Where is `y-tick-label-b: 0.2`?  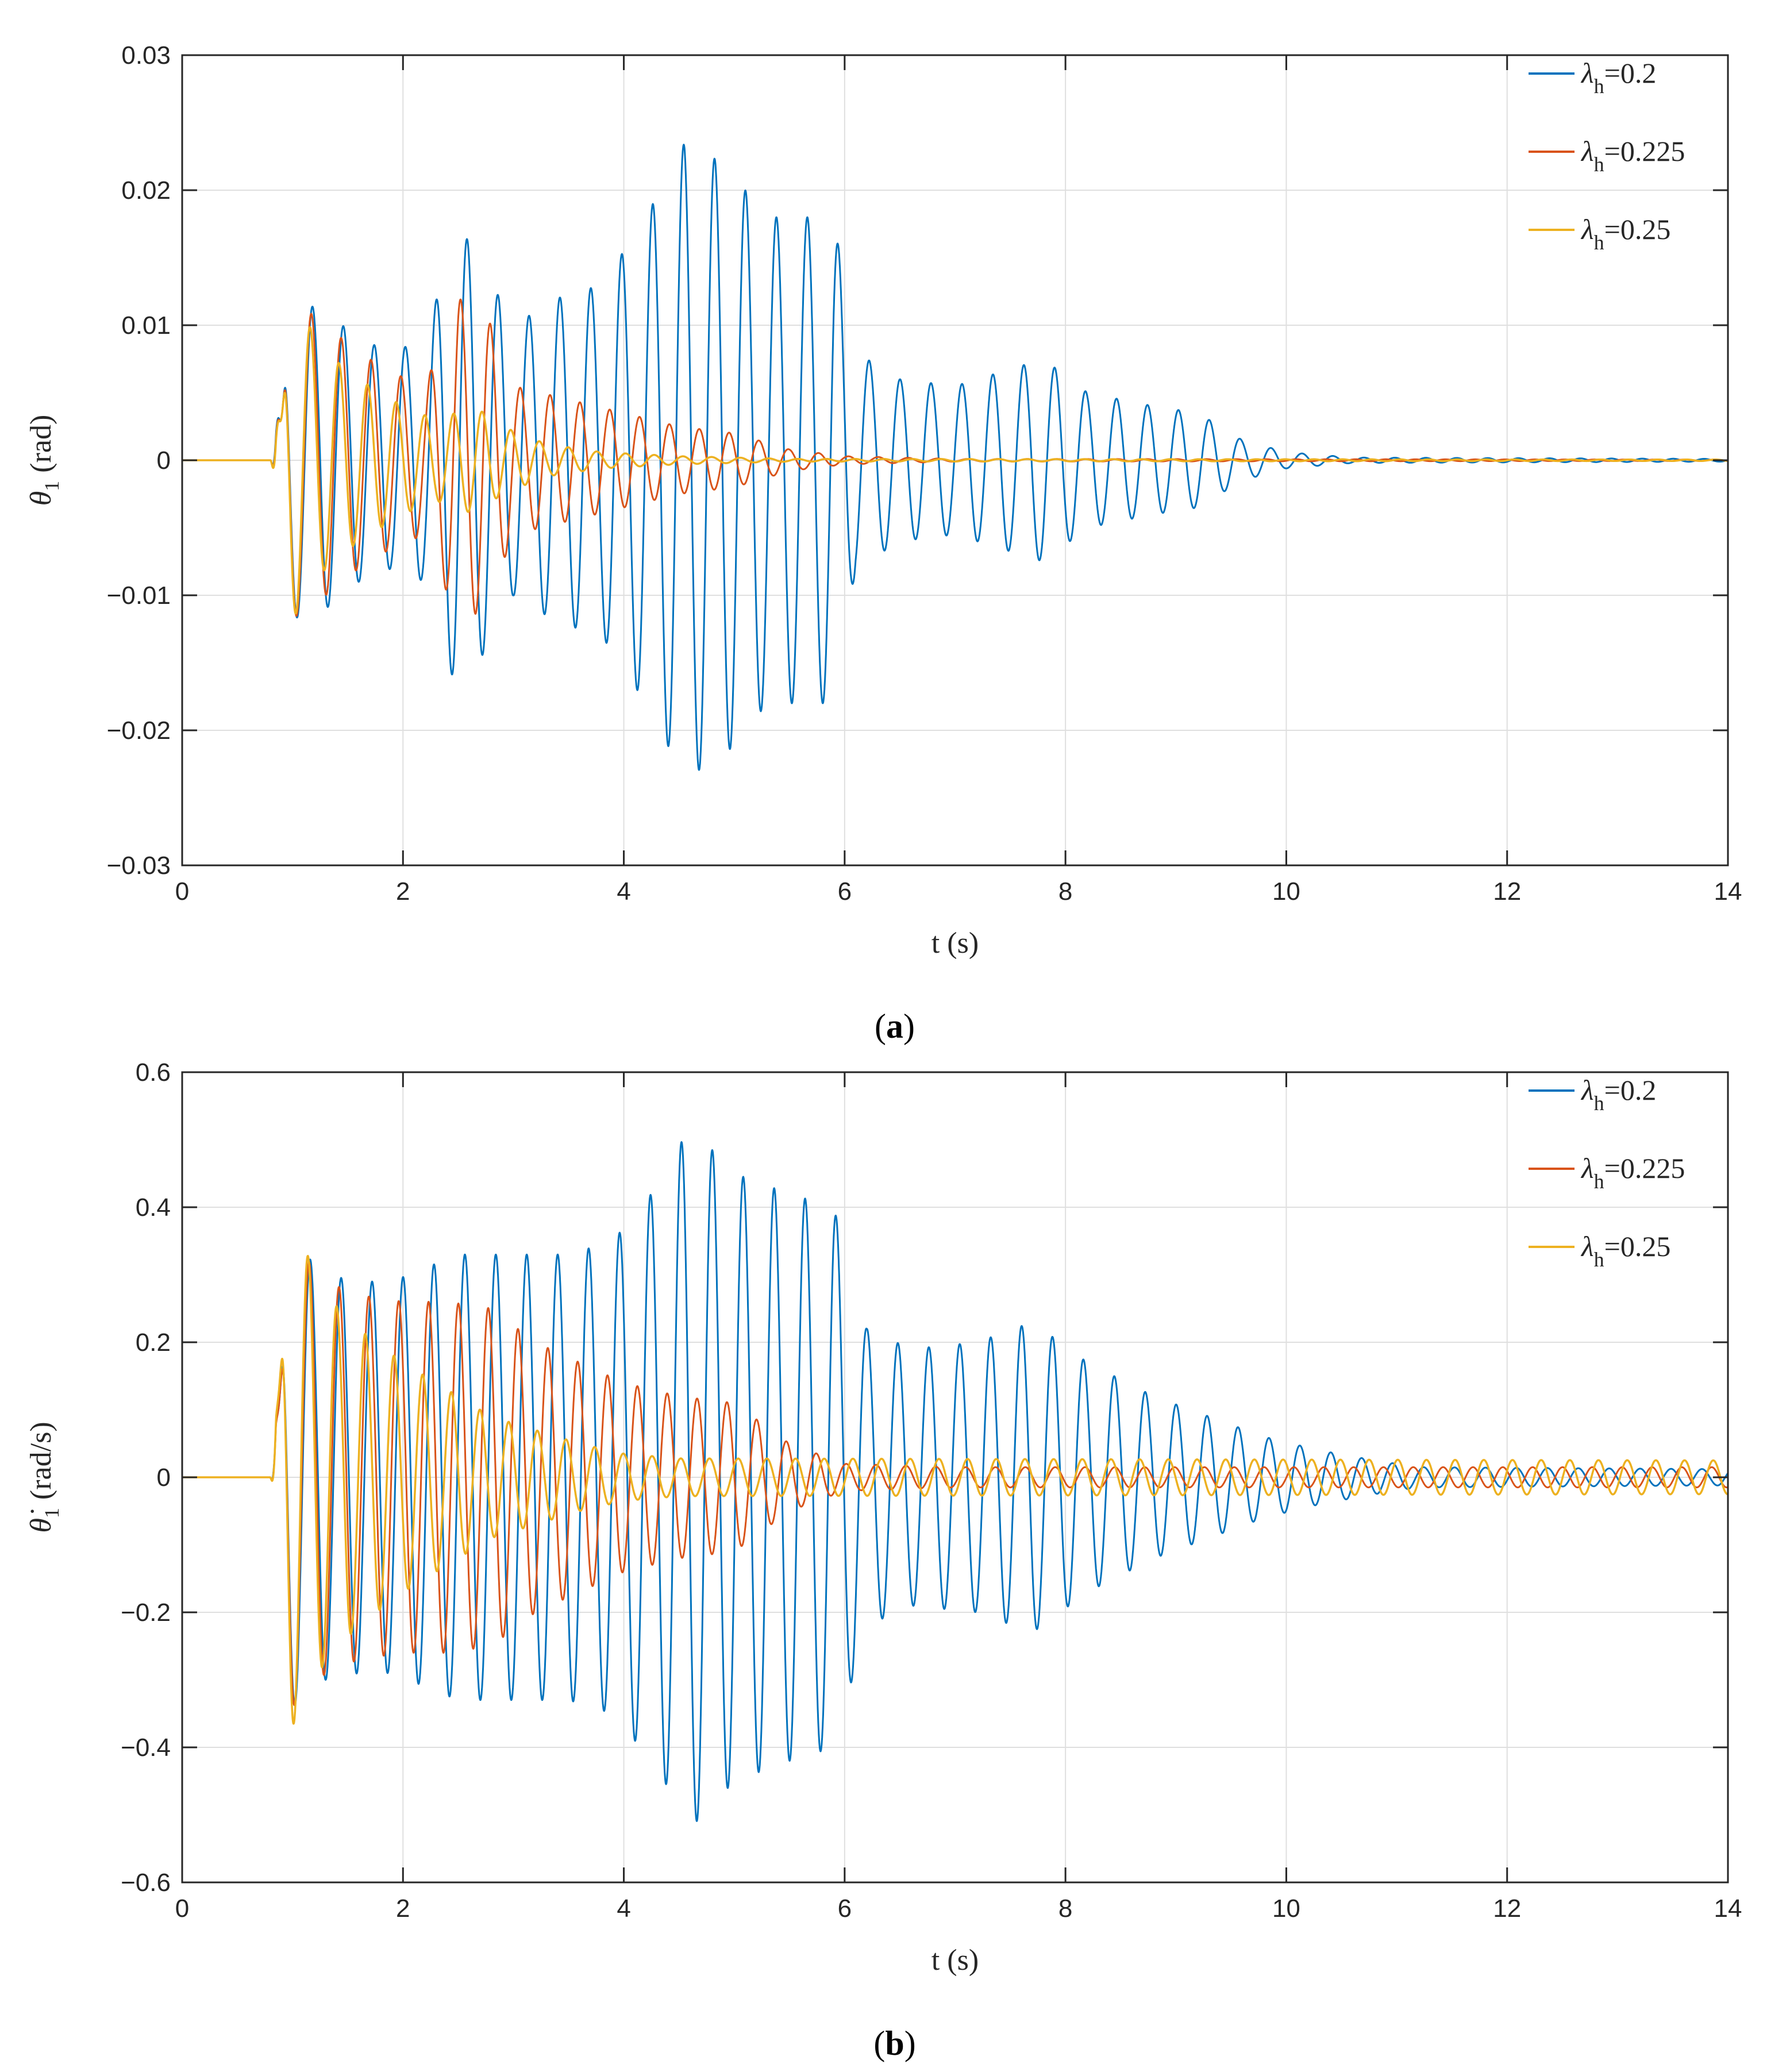
y-tick-label-b: 0.2 is located at coordinates (153, 1342).